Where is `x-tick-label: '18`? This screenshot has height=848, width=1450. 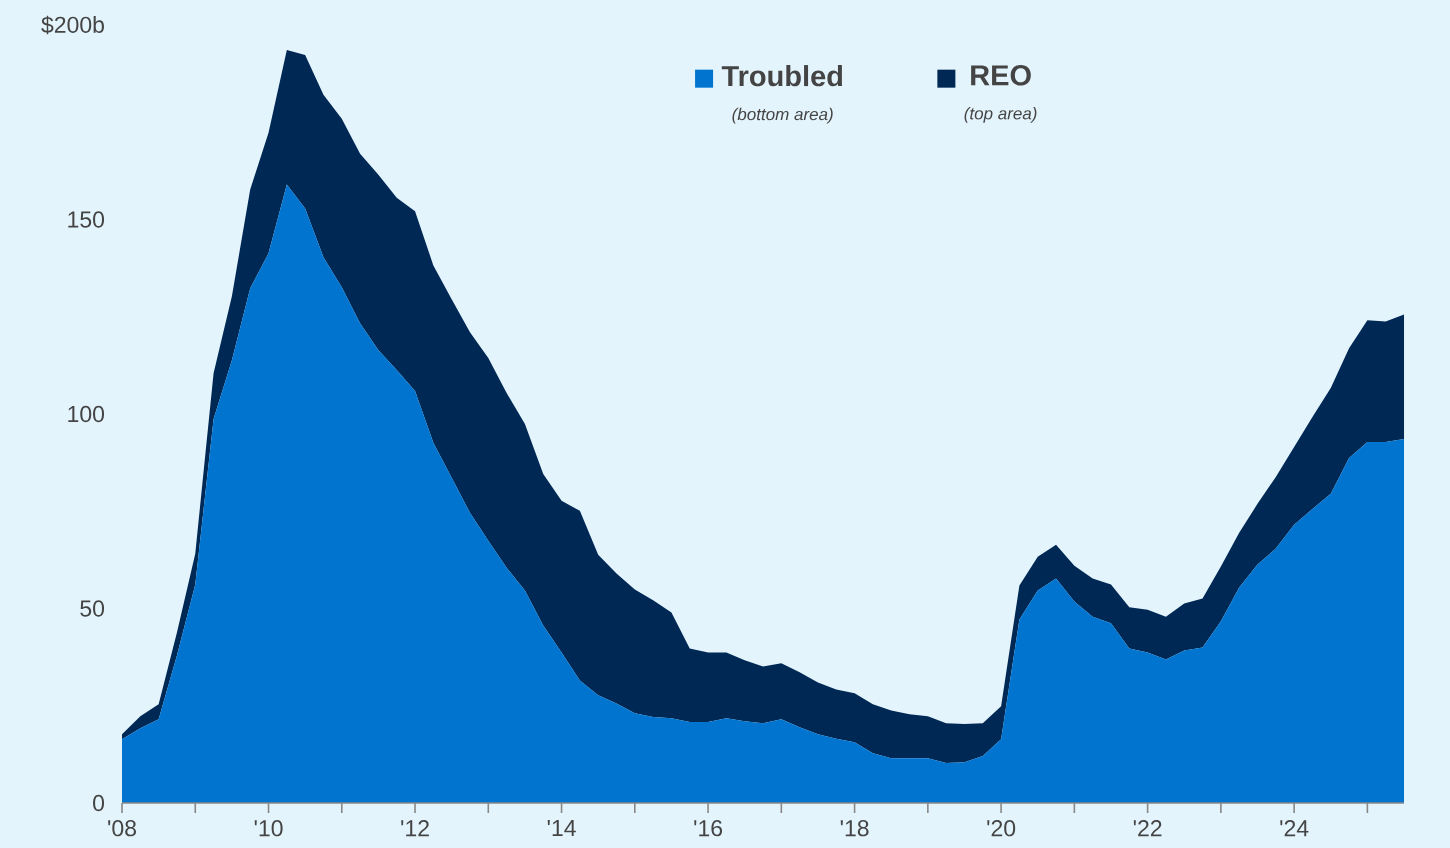 x-tick-label: '18 is located at coordinates (854, 828).